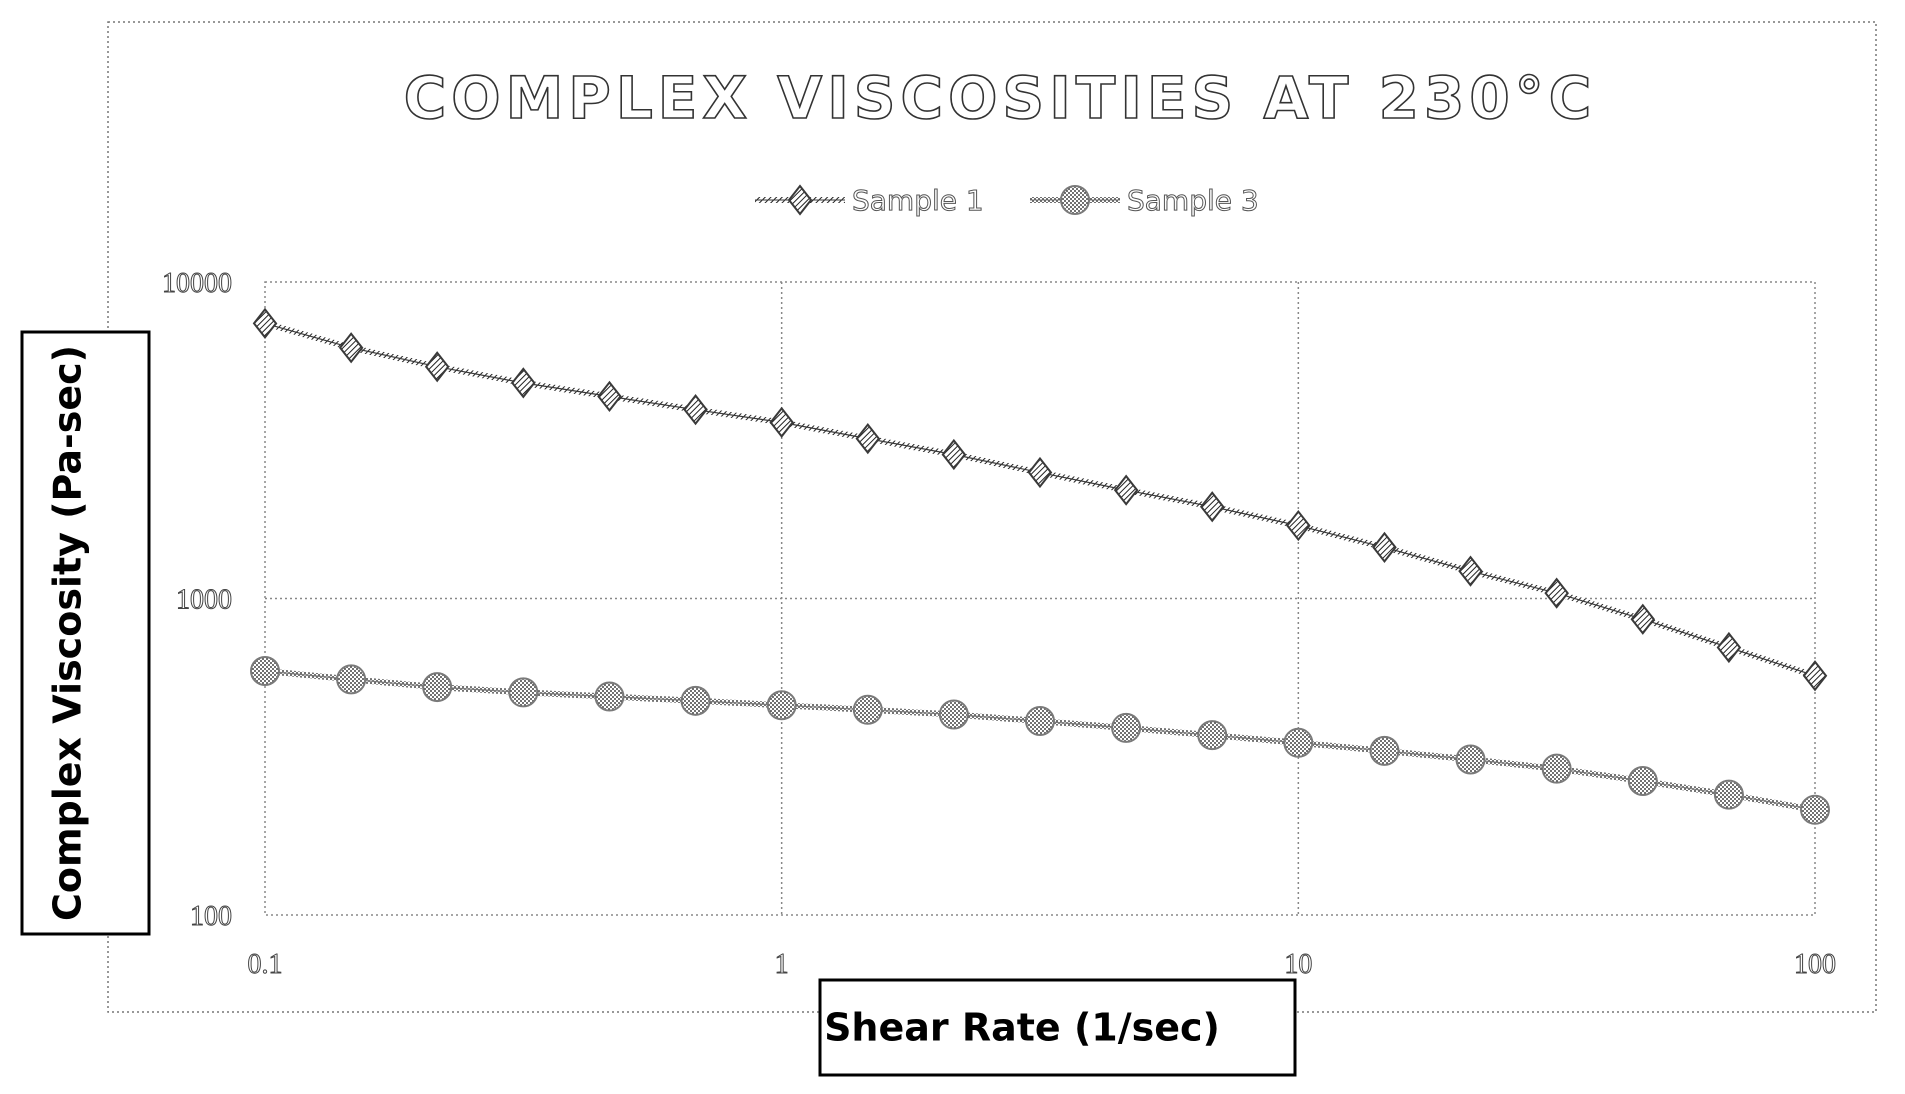 The height and width of the screenshot is (1094, 1905). Describe the element at coordinates (1022, 1028) in the screenshot. I see `x-axis-label: Shear Rate (1/sec)` at that location.